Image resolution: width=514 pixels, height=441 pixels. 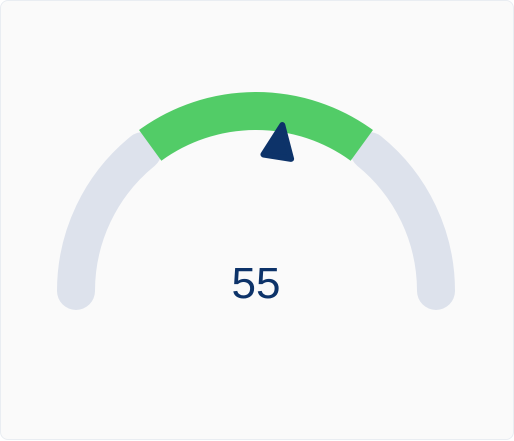 What do you see at coordinates (277, 142) in the screenshot?
I see `gauge-needle-pointer` at bounding box center [277, 142].